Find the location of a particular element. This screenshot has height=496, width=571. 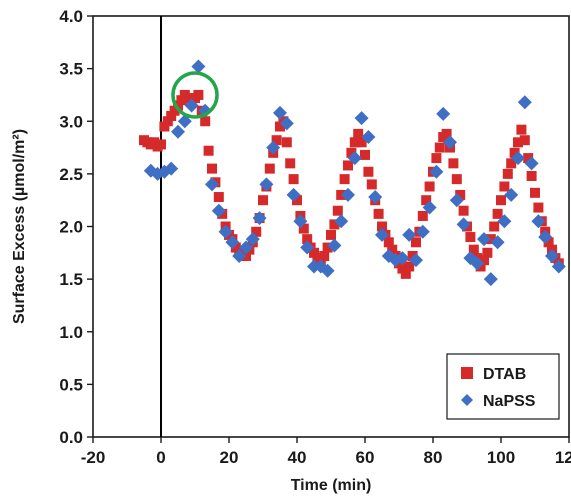

y-axis-ticks: 0.0 0.5 1.0 1.5 2.0 2.5 3.0 3.5 4.0 is located at coordinates (76, 227).